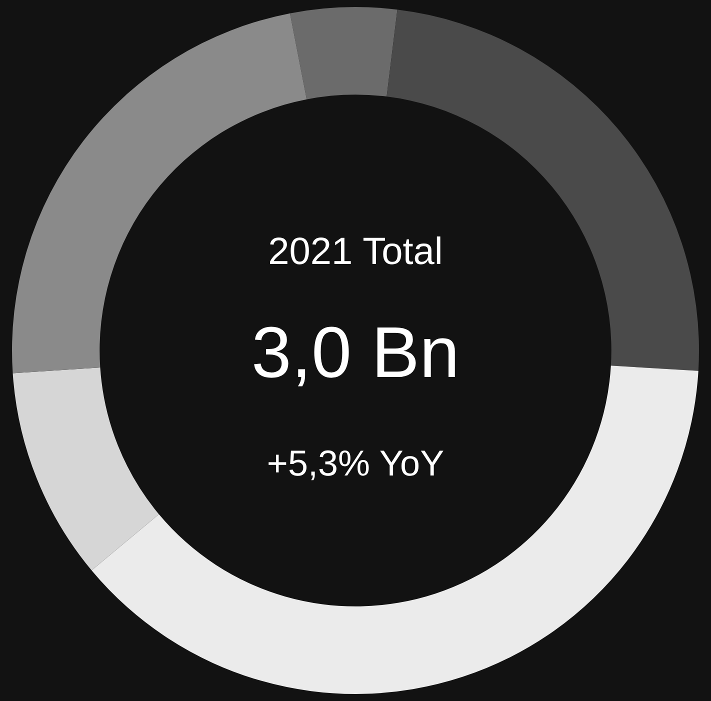  I want to click on text: 2021 Total, so click(355, 252).